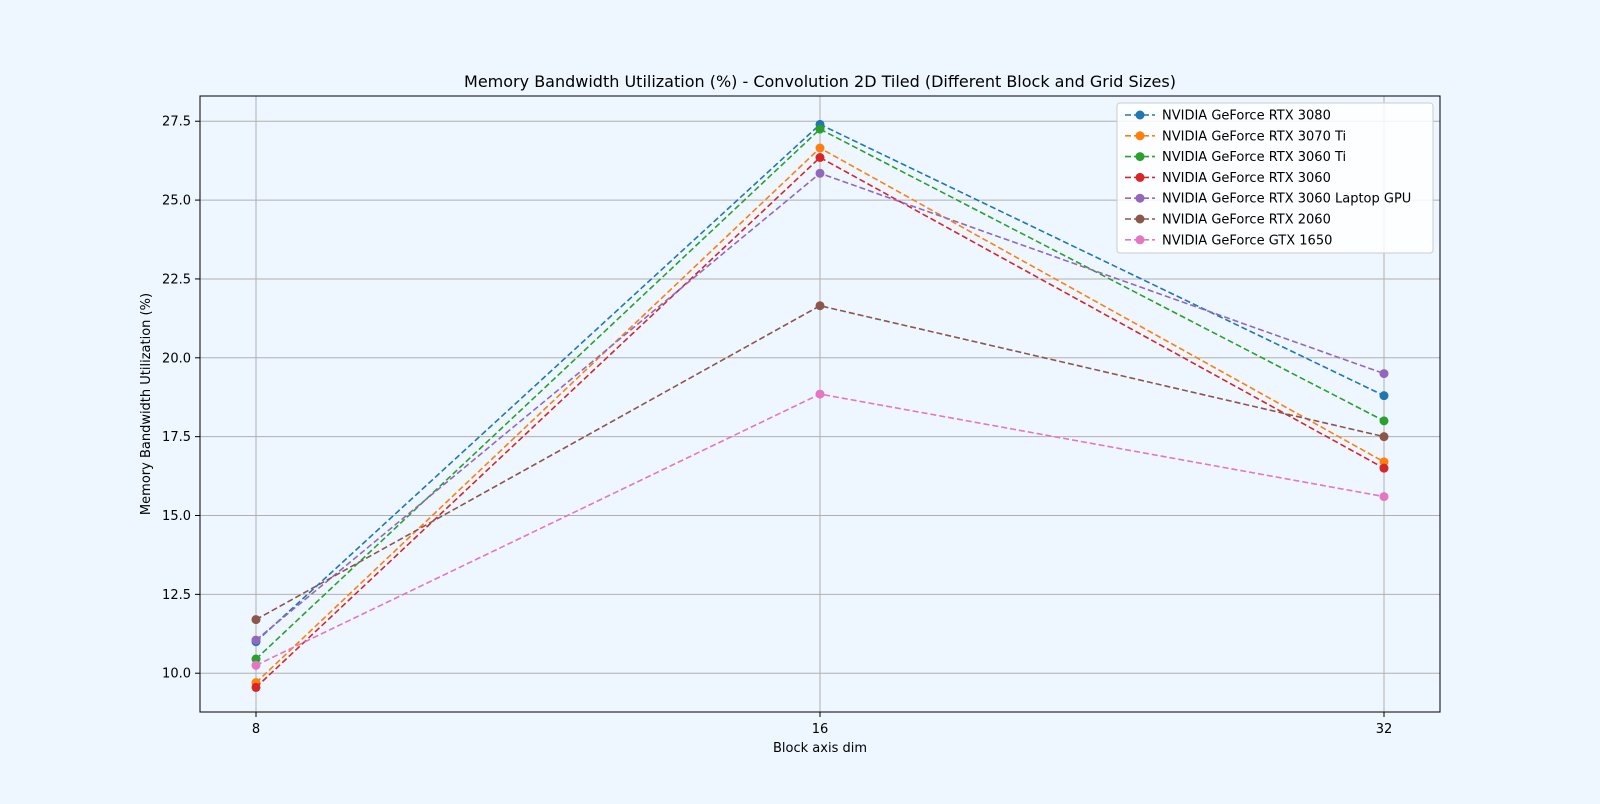 The image size is (1600, 804). I want to click on legend-item: NVIDIA GeForce RTX 3060 Ti, so click(1235, 157).